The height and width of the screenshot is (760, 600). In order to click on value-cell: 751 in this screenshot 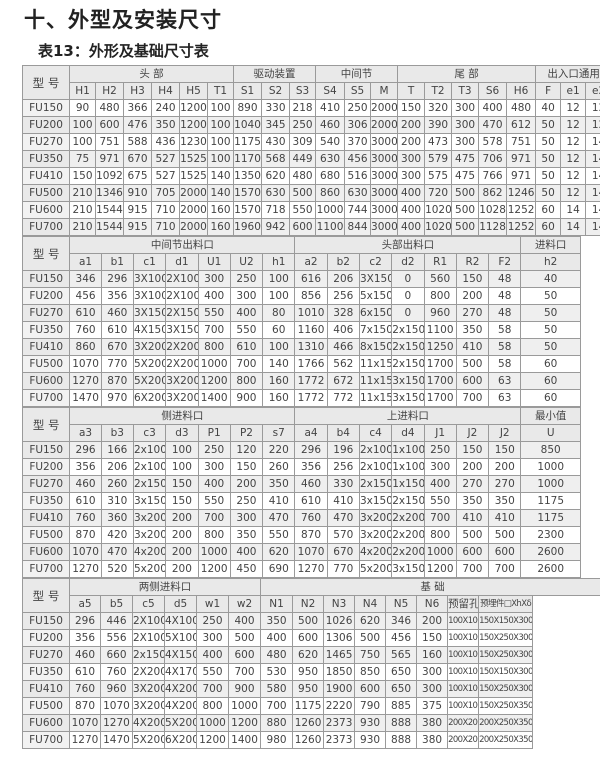, I will do `click(109, 142)`.